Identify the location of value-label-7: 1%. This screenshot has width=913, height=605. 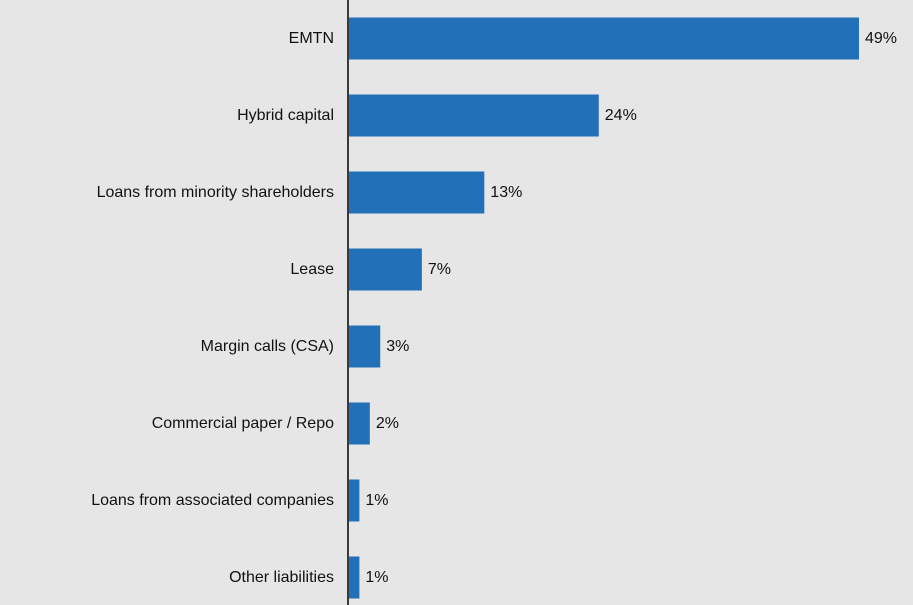
(376, 577).